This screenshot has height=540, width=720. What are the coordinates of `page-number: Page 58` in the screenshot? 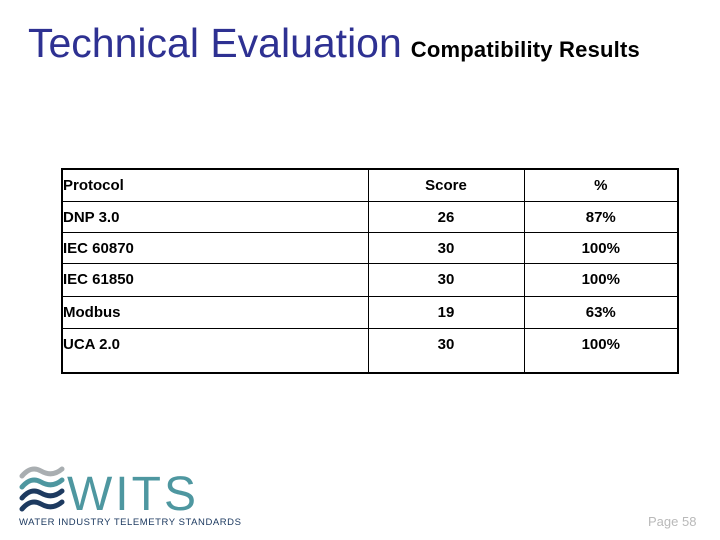 It's located at (672, 521).